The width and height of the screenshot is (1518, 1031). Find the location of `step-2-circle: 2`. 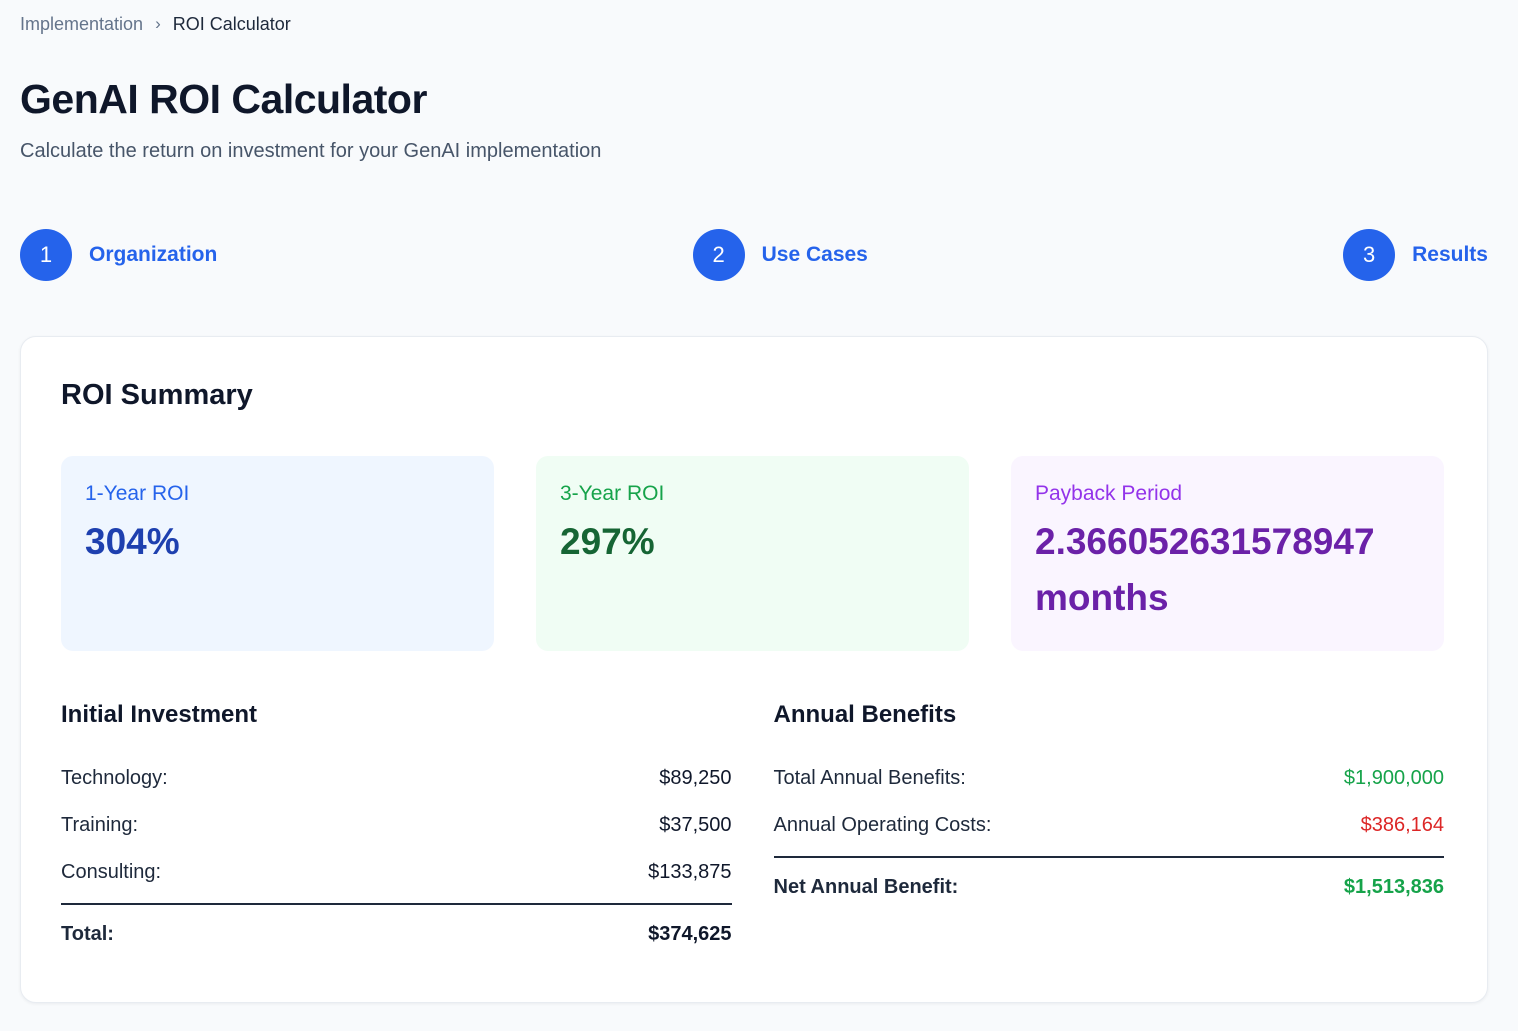

step-2-circle: 2 is located at coordinates (718, 255).